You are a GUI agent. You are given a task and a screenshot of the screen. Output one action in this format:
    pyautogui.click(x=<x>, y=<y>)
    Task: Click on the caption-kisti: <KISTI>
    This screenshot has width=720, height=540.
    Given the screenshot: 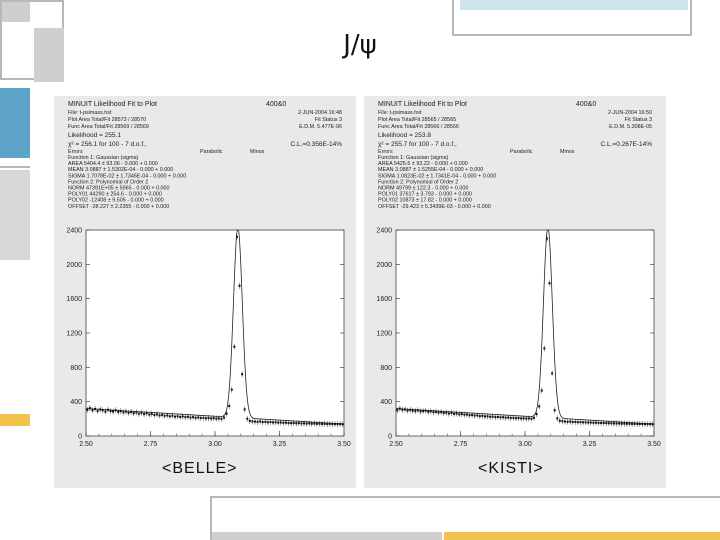 What is the action you would take?
    pyautogui.click(x=511, y=468)
    